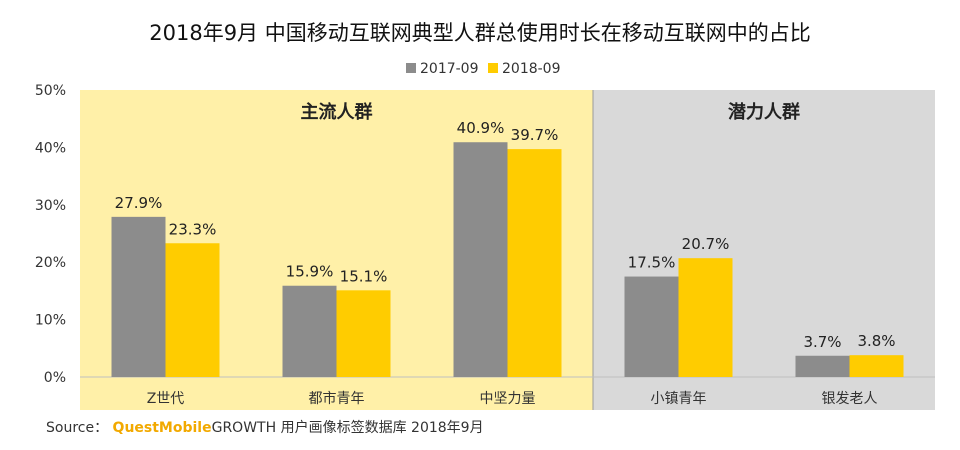  I want to click on data-label: 20.7%, so click(706, 244).